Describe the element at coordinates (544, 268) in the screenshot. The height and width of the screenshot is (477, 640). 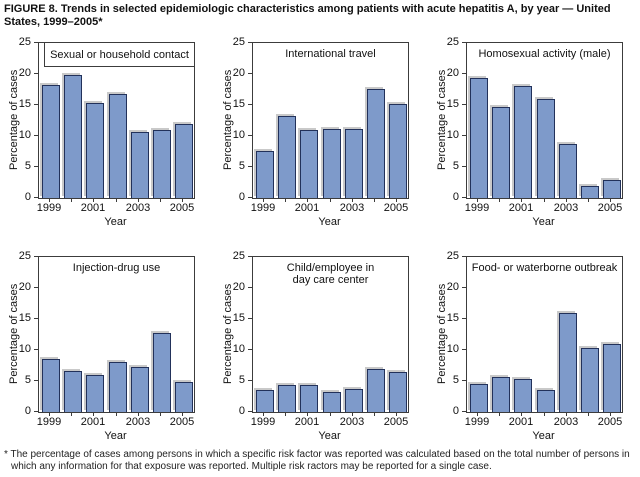
I see `panel-title: Food- or waterborne outbreak` at that location.